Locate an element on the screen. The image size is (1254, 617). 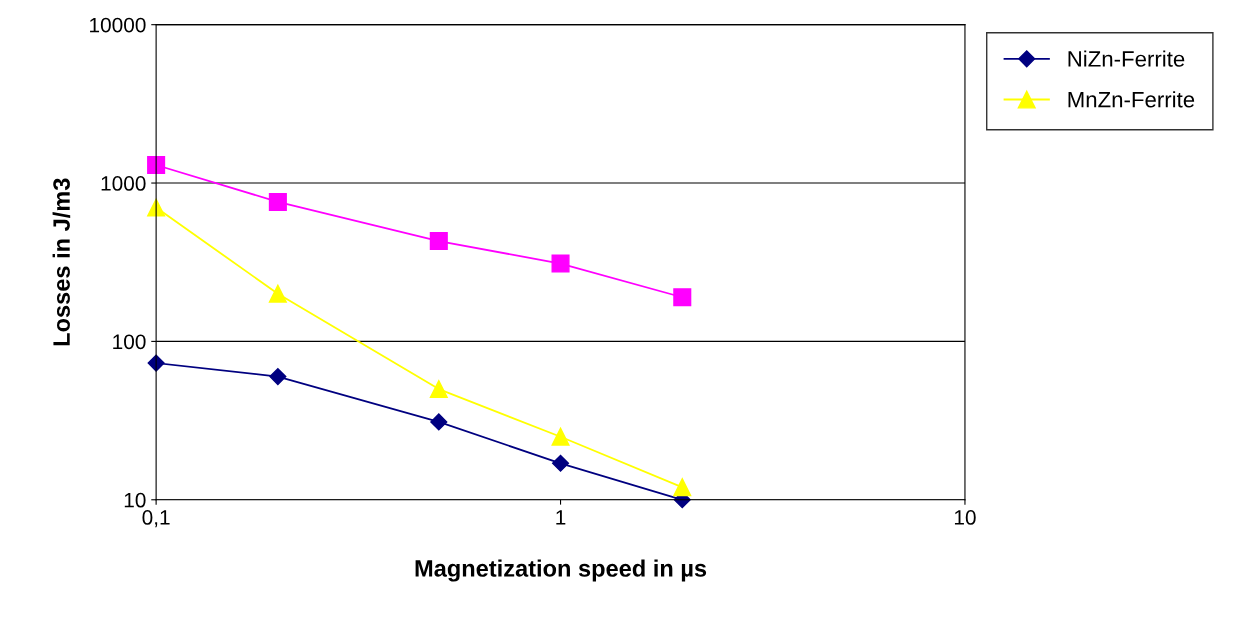
y-tick-label: 10000 is located at coordinates (118, 25).